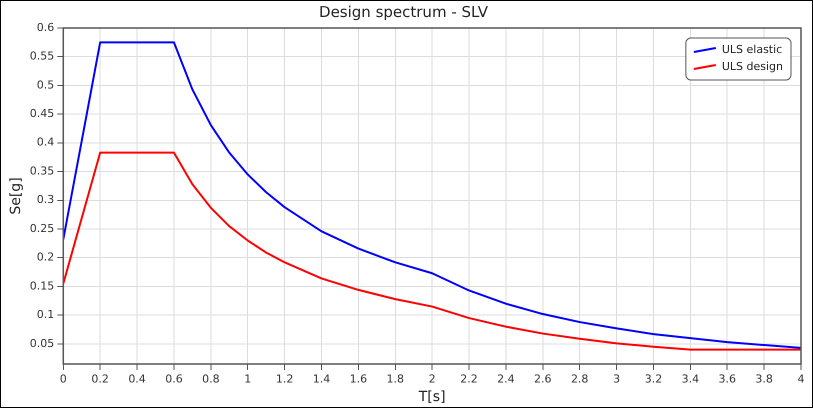 The height and width of the screenshot is (408, 813). Describe the element at coordinates (727, 379) in the screenshot. I see `x-tick-label: 3.6` at that location.